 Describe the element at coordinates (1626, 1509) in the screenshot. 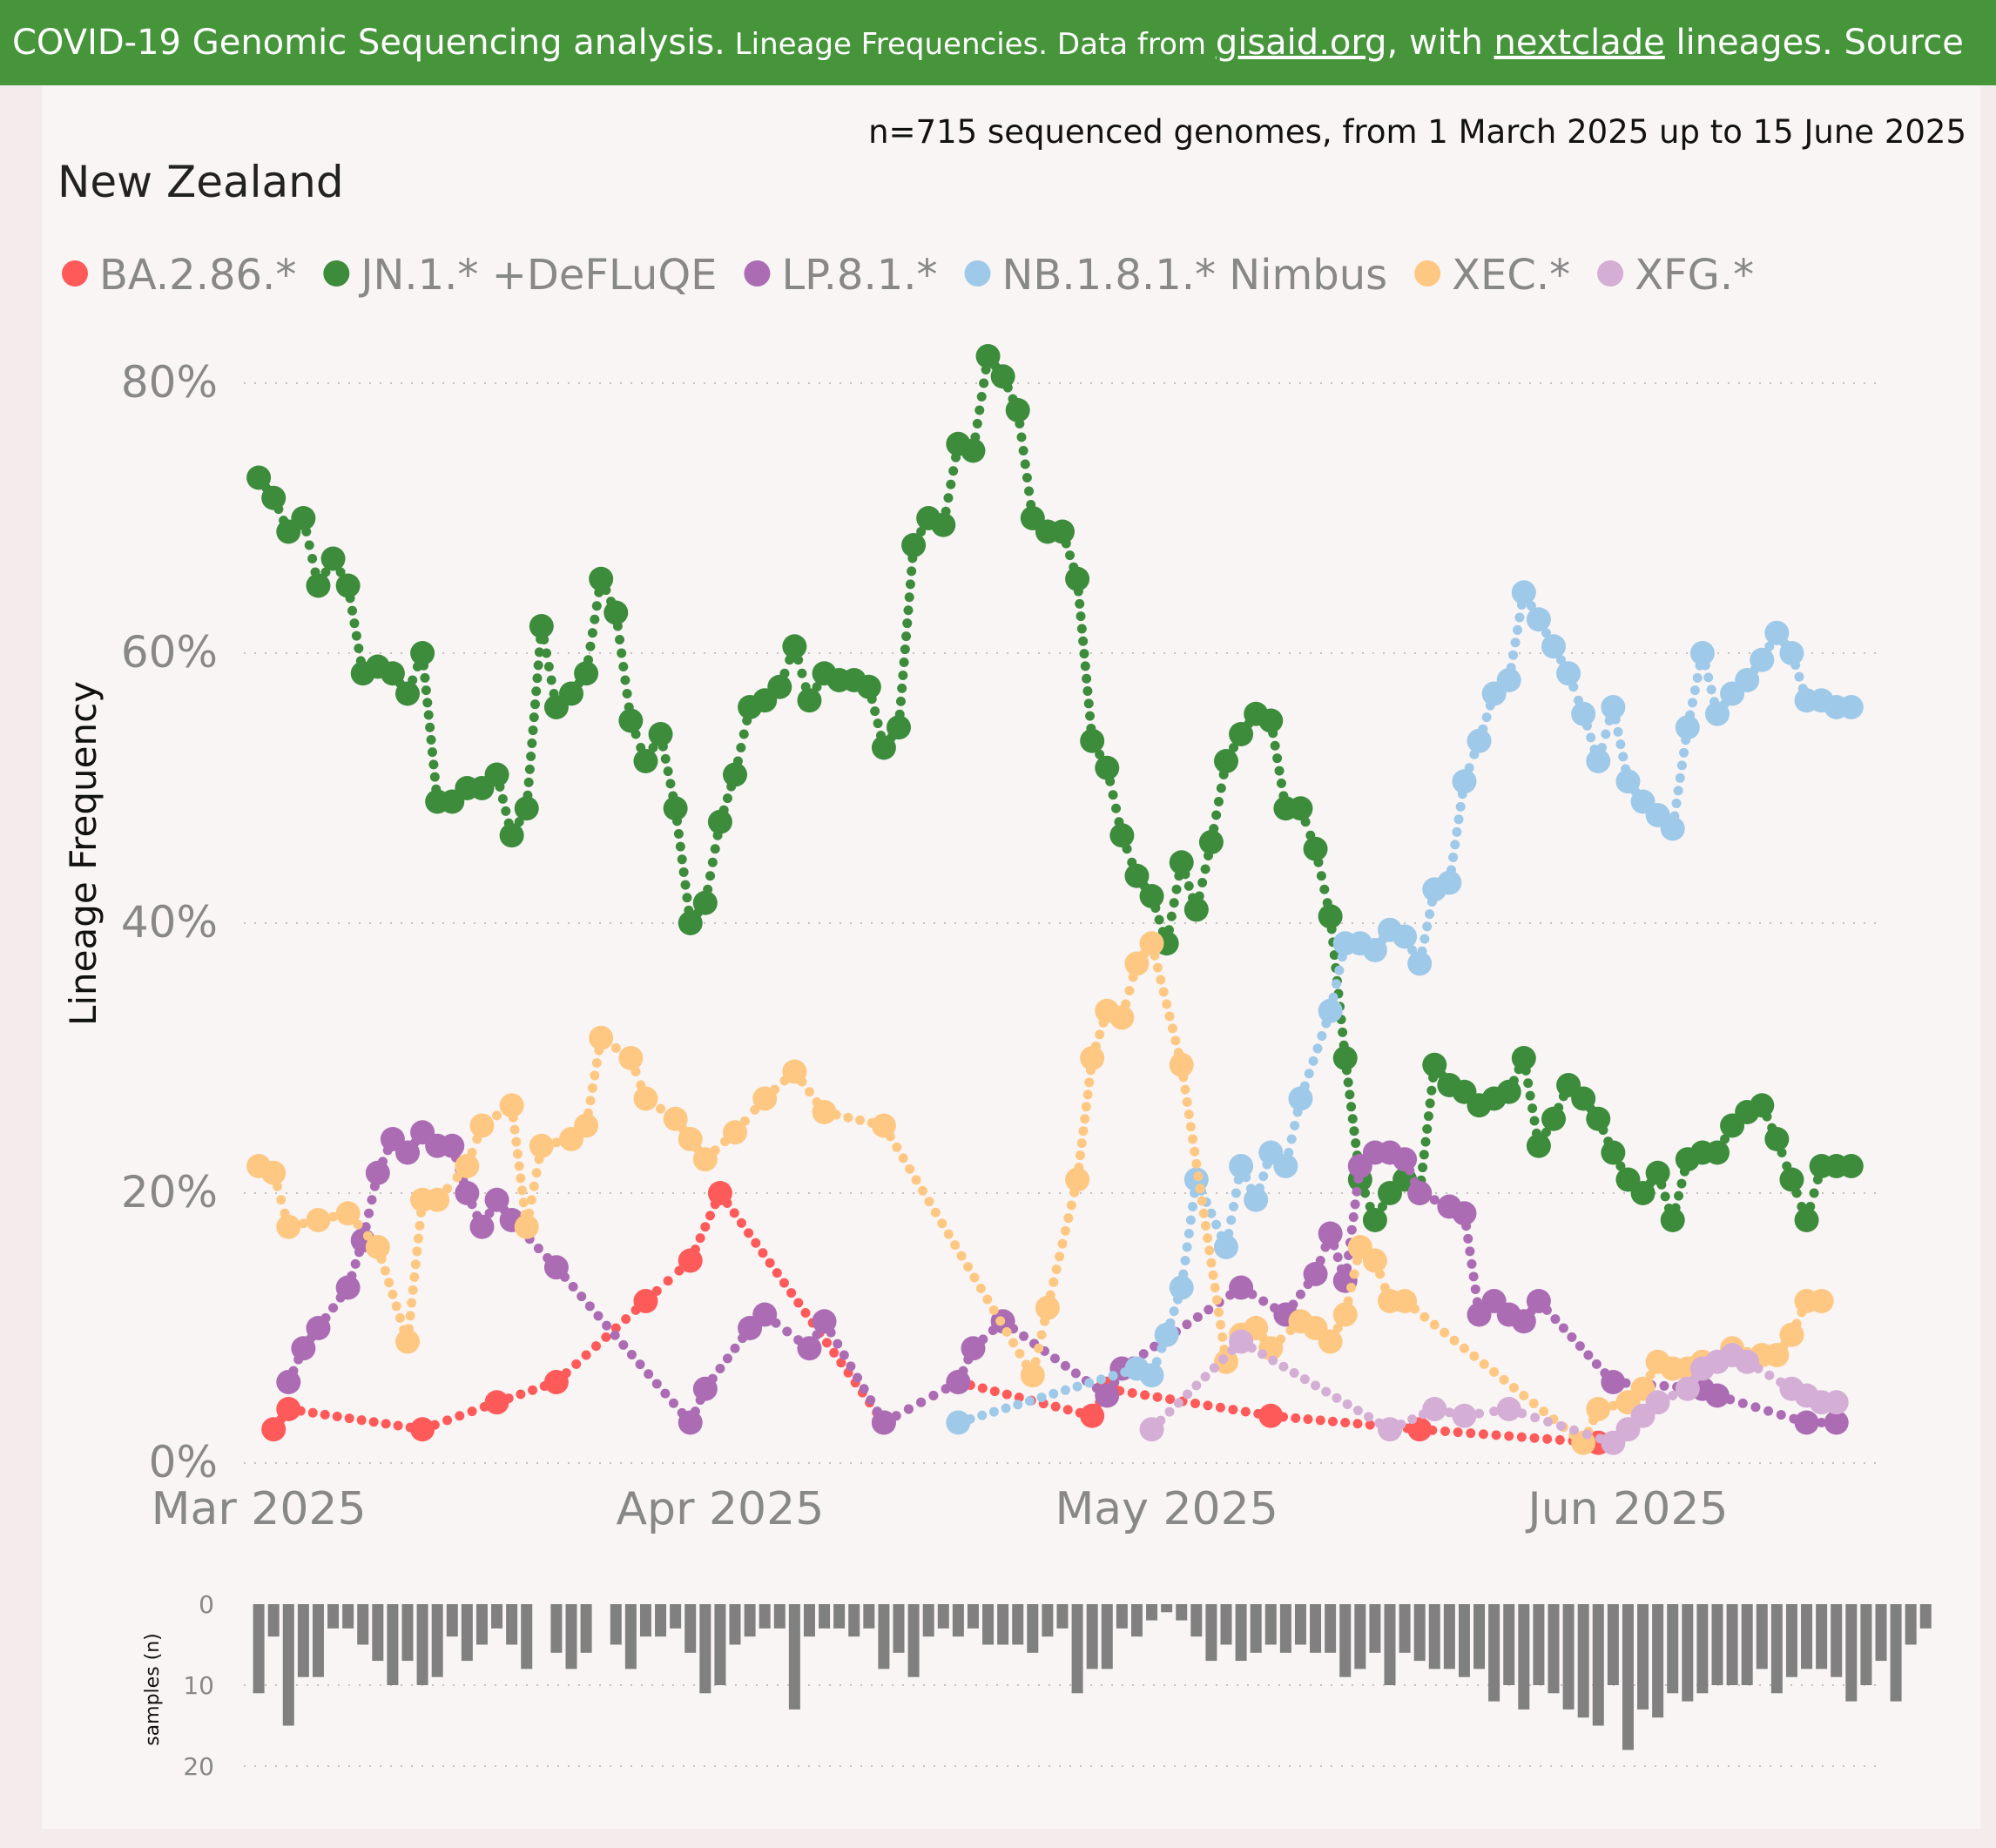

I see `x-tick-label: Jun 2025` at that location.